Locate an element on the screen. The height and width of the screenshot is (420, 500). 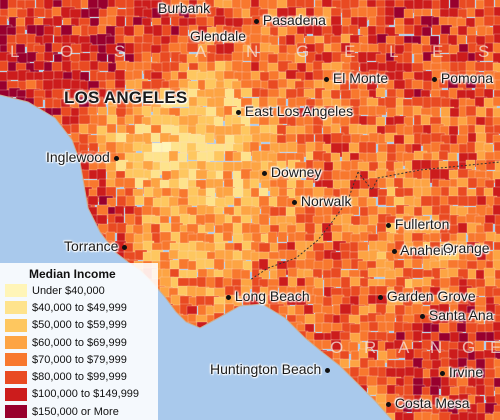
city-label-huntington-beach: Huntington Beach is located at coordinates (270, 369).